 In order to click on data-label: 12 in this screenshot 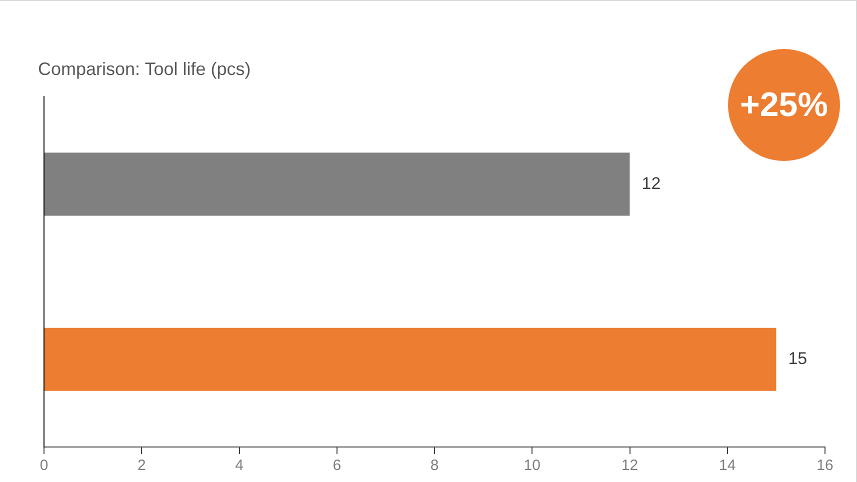, I will do `click(651, 183)`.